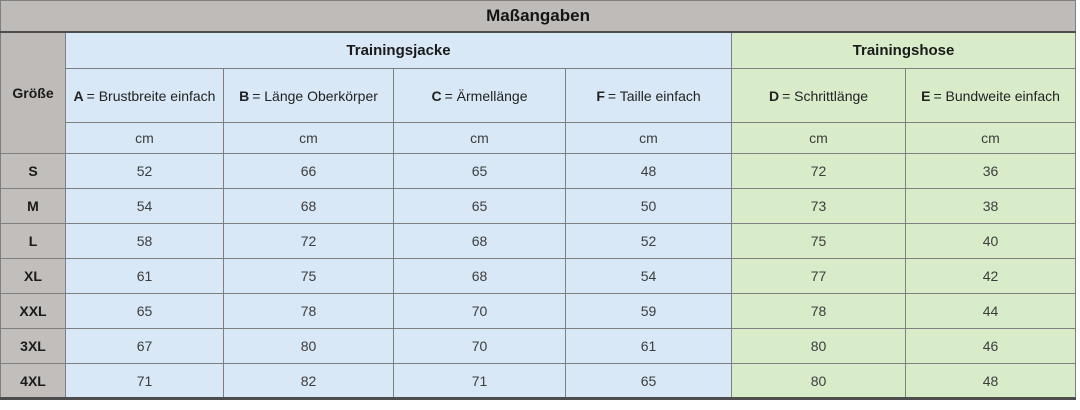 The width and height of the screenshot is (1080, 410). Describe the element at coordinates (33, 206) in the screenshot. I see `size-label: M` at that location.